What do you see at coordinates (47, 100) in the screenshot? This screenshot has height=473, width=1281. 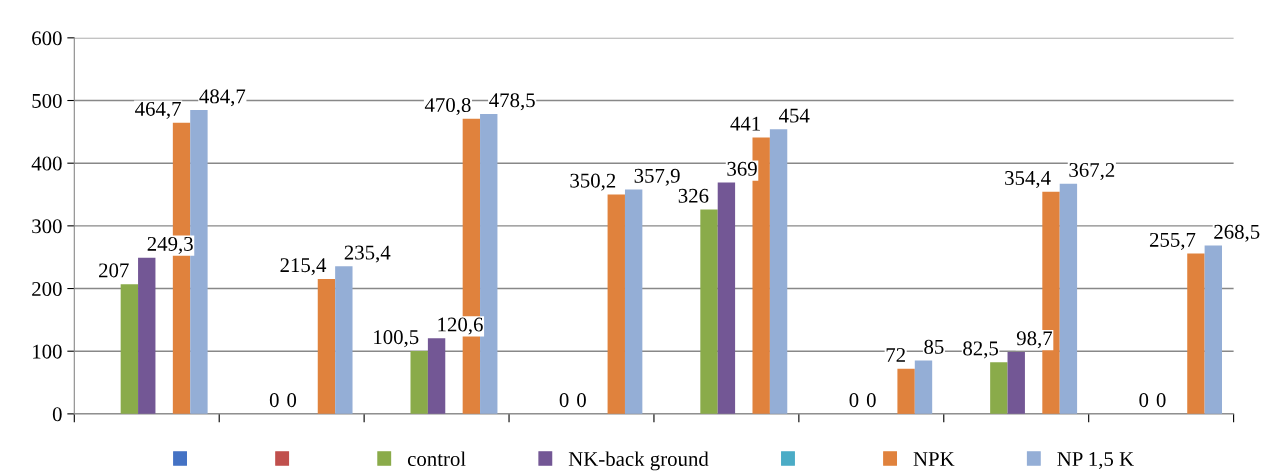 I see `y-tick-label: 500` at bounding box center [47, 100].